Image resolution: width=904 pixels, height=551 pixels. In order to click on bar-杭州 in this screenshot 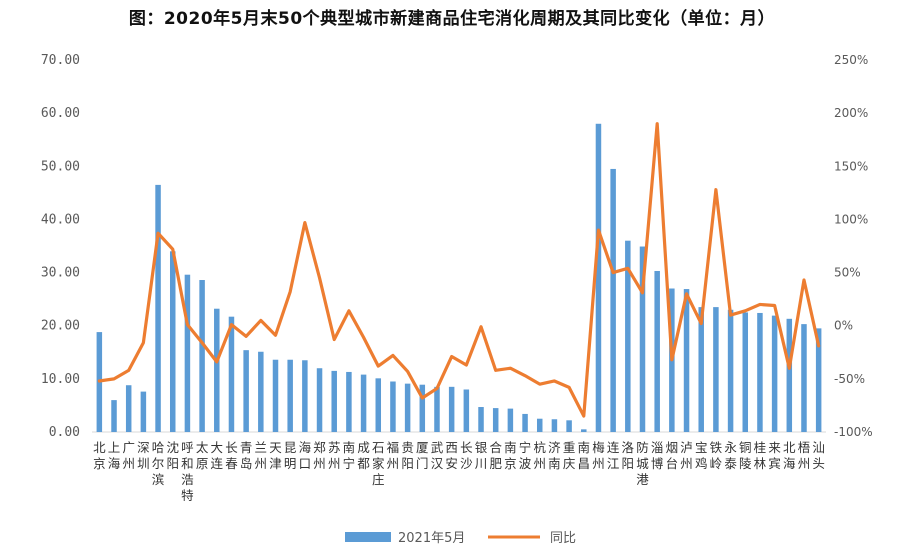, I will do `click(539, 425)`.